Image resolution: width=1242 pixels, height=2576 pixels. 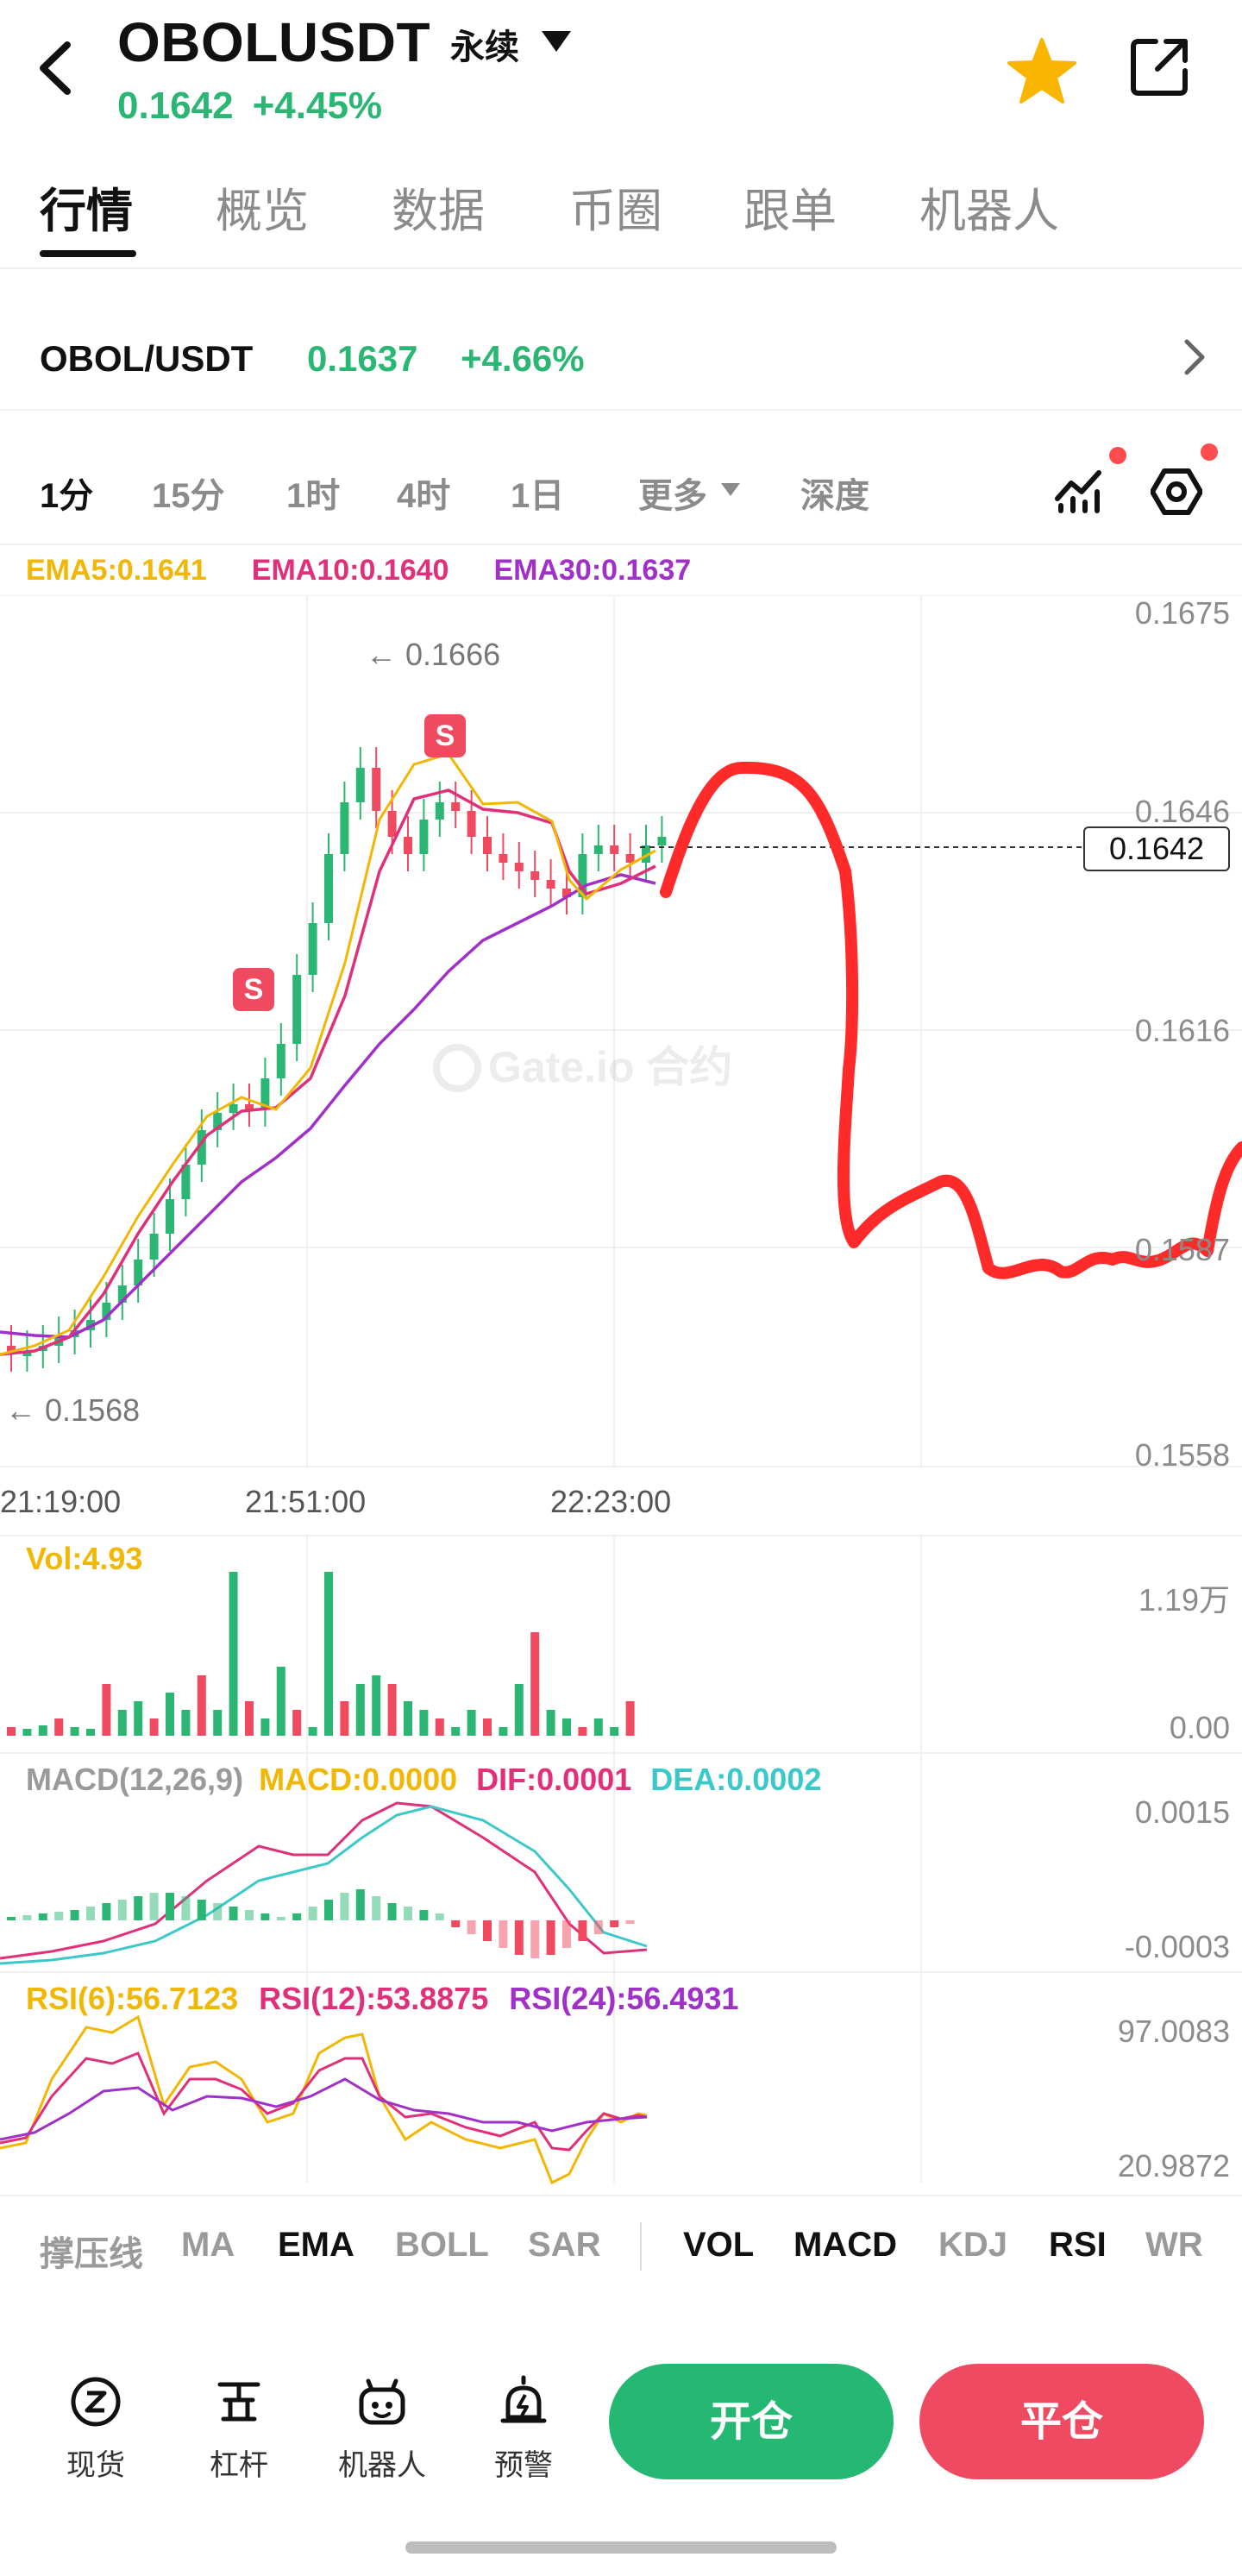 What do you see at coordinates (263, 211) in the screenshot?
I see `tab-overview: 概览` at bounding box center [263, 211].